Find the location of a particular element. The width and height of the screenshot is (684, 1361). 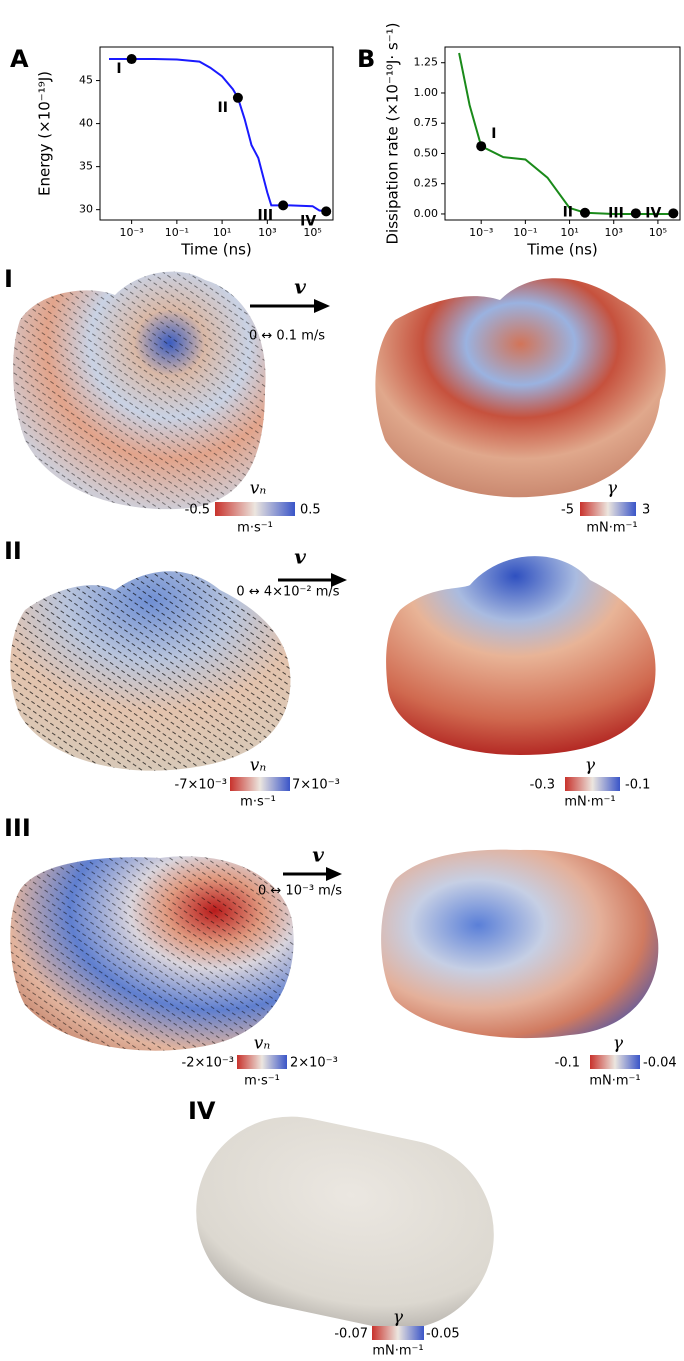

panel-letter: A is located at coordinates (19, 59).